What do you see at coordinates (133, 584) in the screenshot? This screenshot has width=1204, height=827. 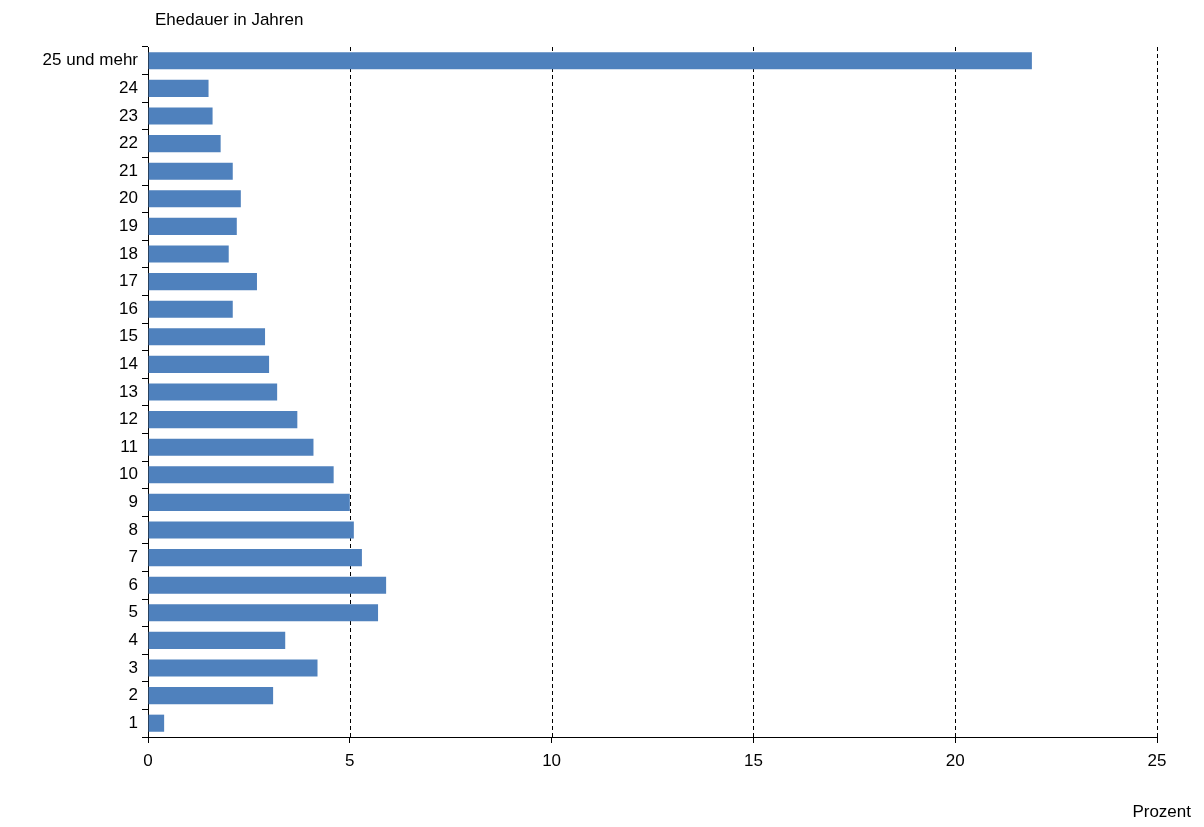 I see `y-tick-label: 6` at bounding box center [133, 584].